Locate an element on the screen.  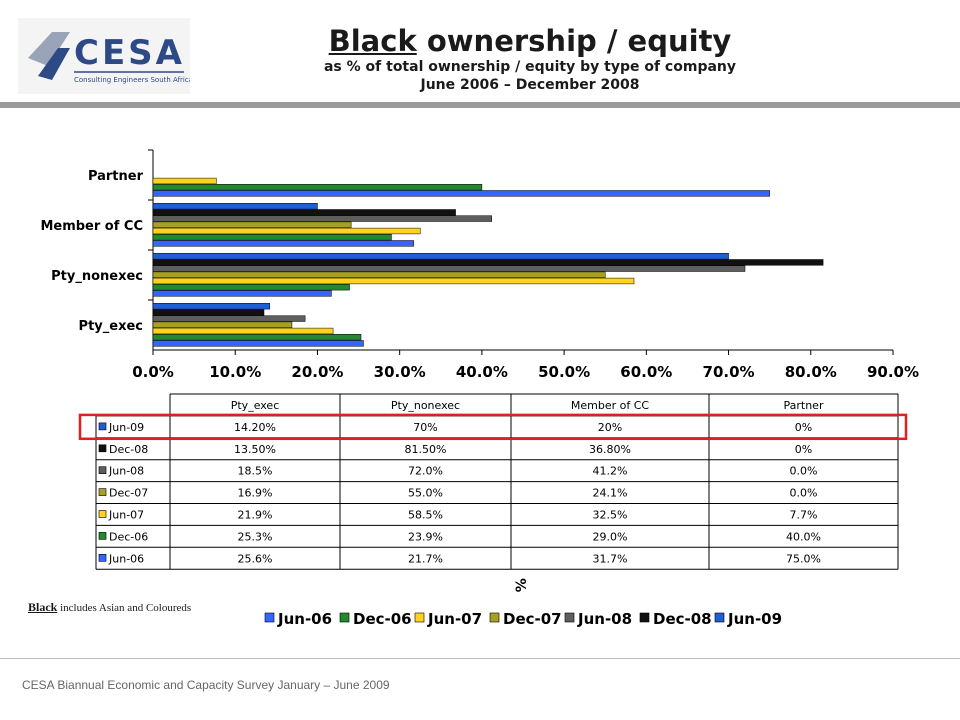
y-category-label: Pty_nonexec is located at coordinates (97, 276).